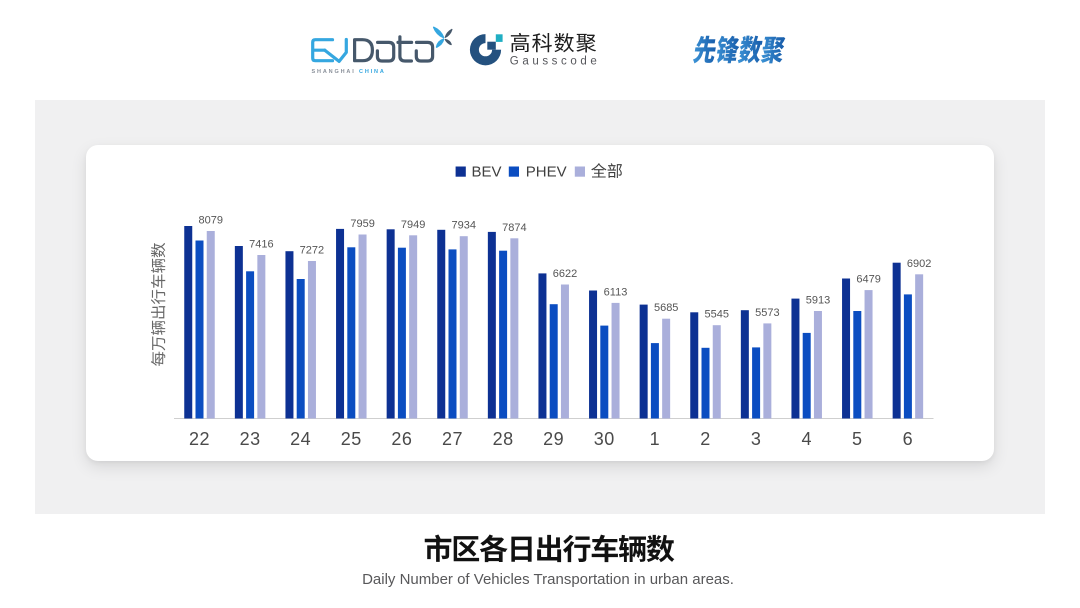 The image size is (1080, 608). What do you see at coordinates (604, 439) in the screenshot?
I see `svg-text: 30` at bounding box center [604, 439].